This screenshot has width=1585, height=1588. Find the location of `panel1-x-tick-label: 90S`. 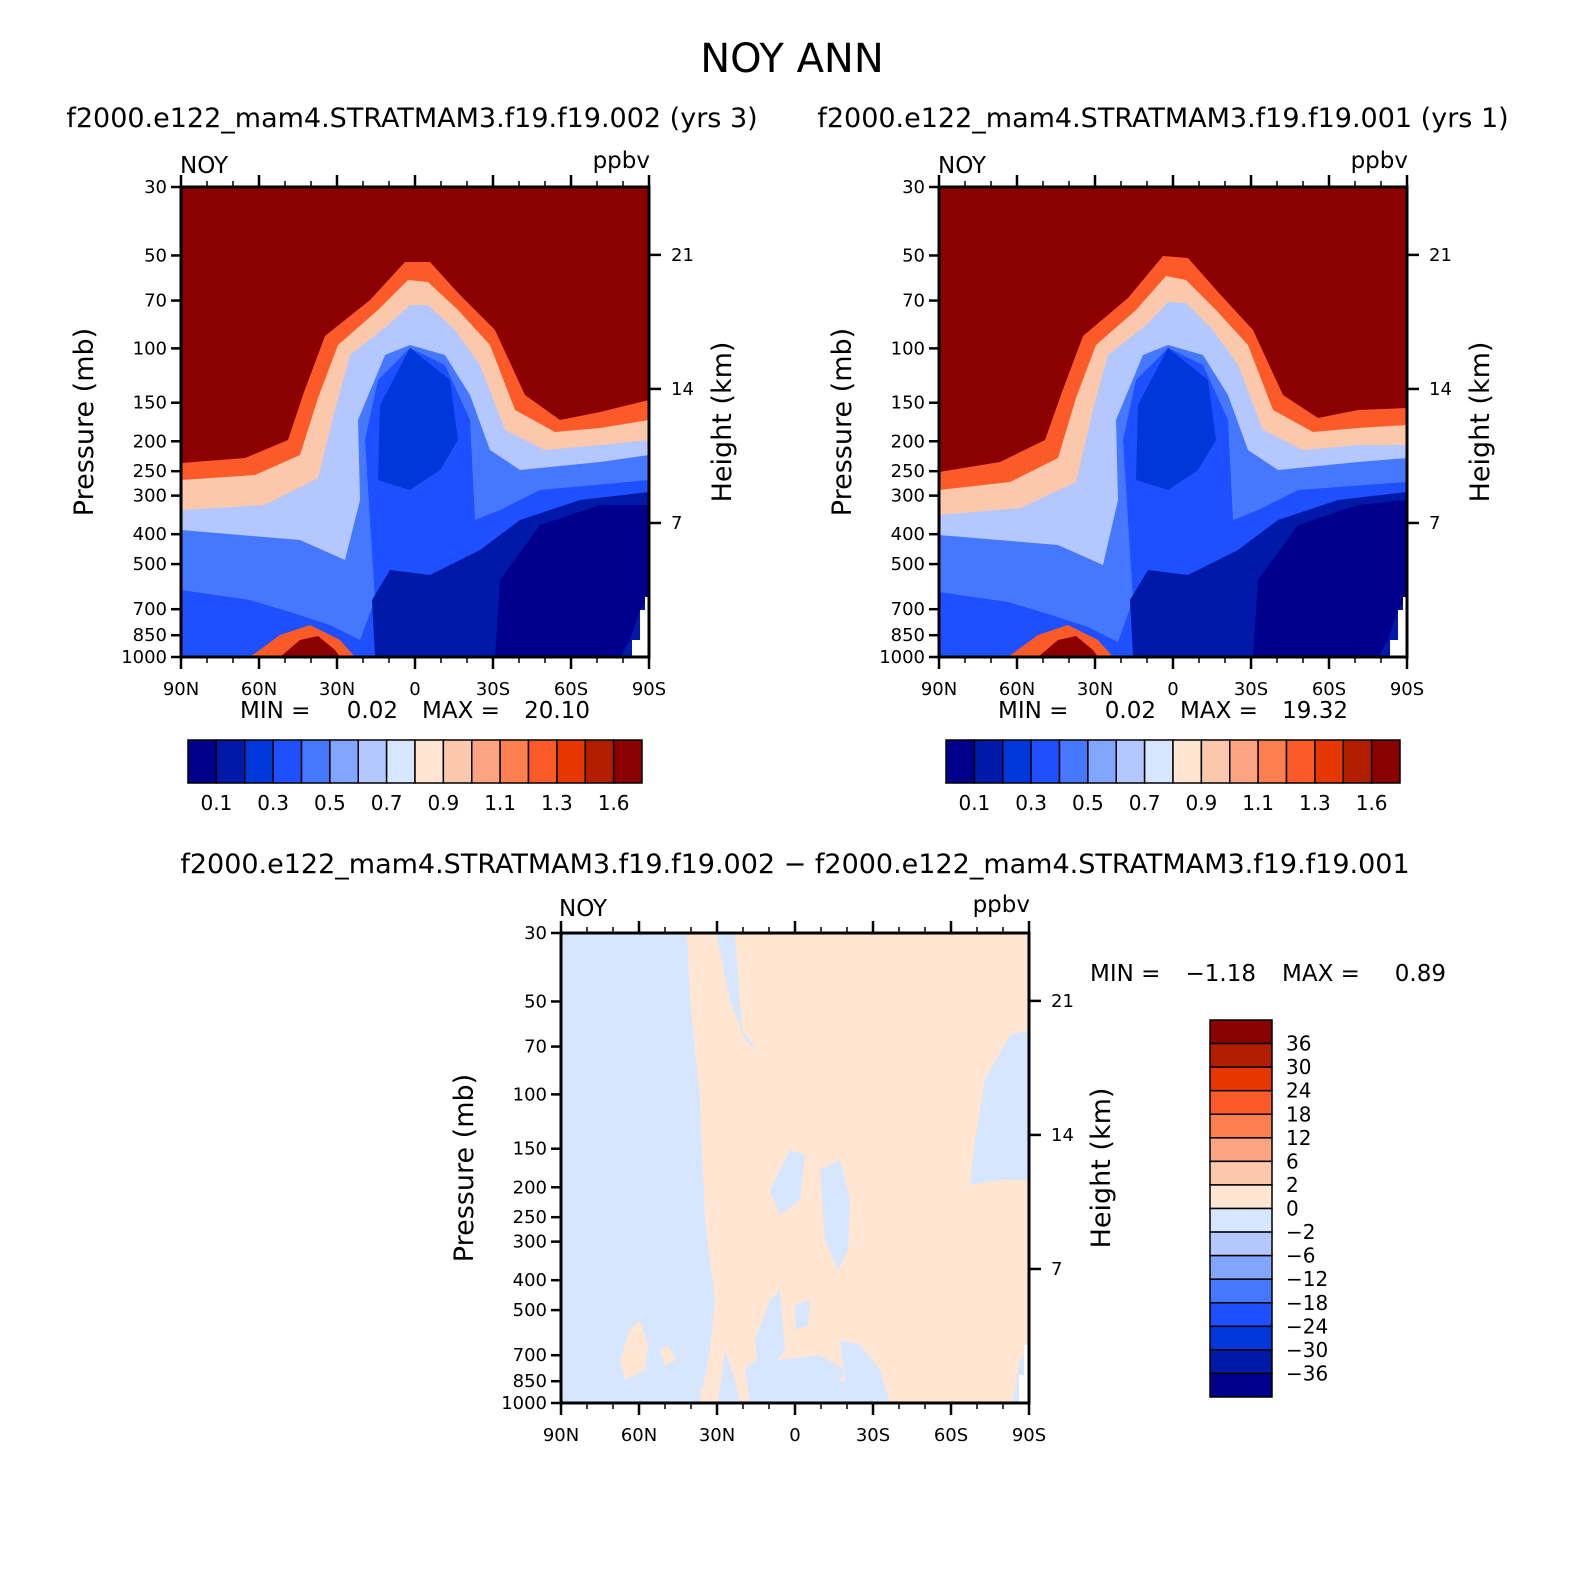

panel1-x-tick-label: 90S is located at coordinates (649, 689).